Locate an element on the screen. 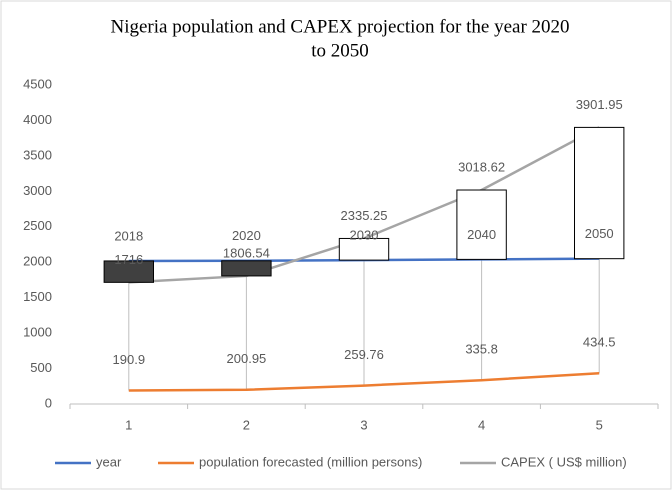 The height and width of the screenshot is (490, 672). y-tick-label: 3000 is located at coordinates (37, 190).